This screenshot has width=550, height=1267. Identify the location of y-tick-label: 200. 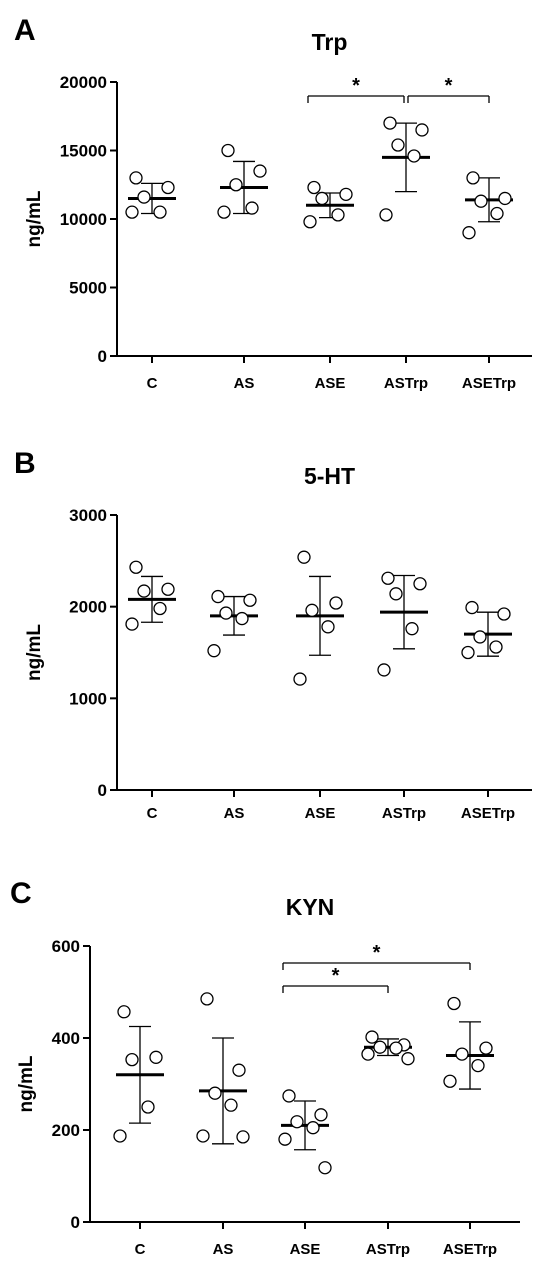
(66, 1130).